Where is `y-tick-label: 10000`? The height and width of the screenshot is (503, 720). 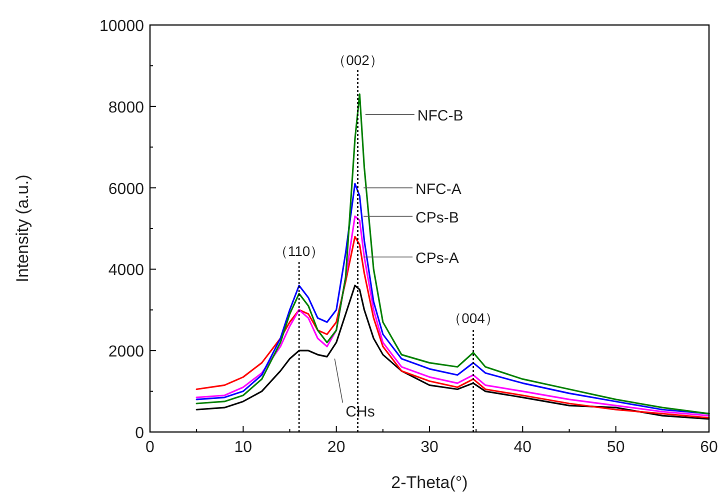 y-tick-label: 10000 is located at coordinates (122, 26).